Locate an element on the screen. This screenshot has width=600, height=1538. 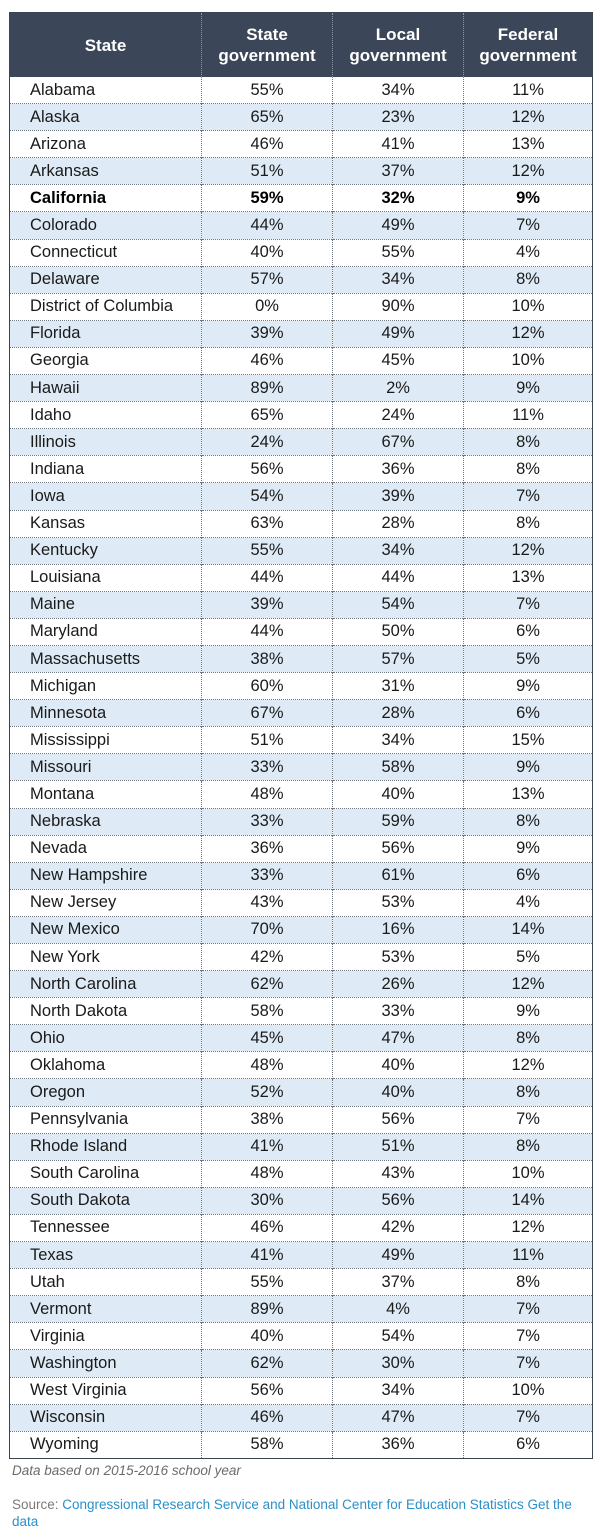
get-the-data-link: Get the data is located at coordinates (292, 1513).